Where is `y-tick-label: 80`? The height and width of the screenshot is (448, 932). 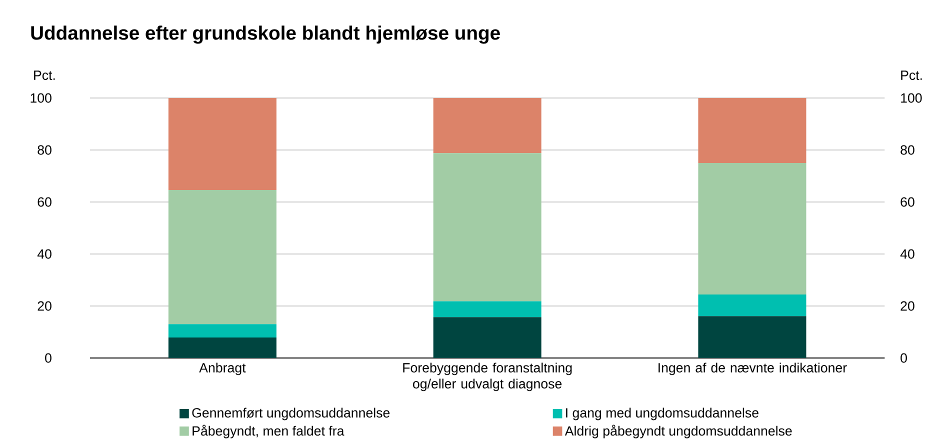 y-tick-label: 80 is located at coordinates (45, 150).